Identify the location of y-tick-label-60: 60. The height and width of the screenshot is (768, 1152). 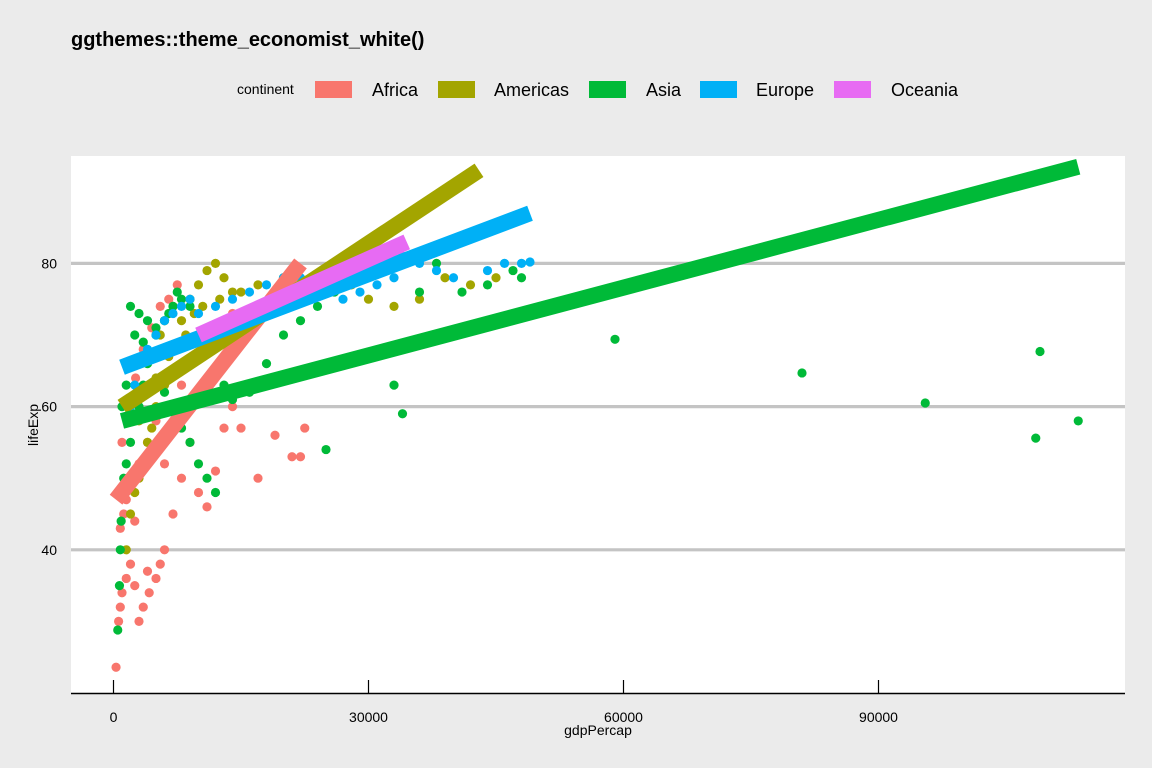
(49, 407).